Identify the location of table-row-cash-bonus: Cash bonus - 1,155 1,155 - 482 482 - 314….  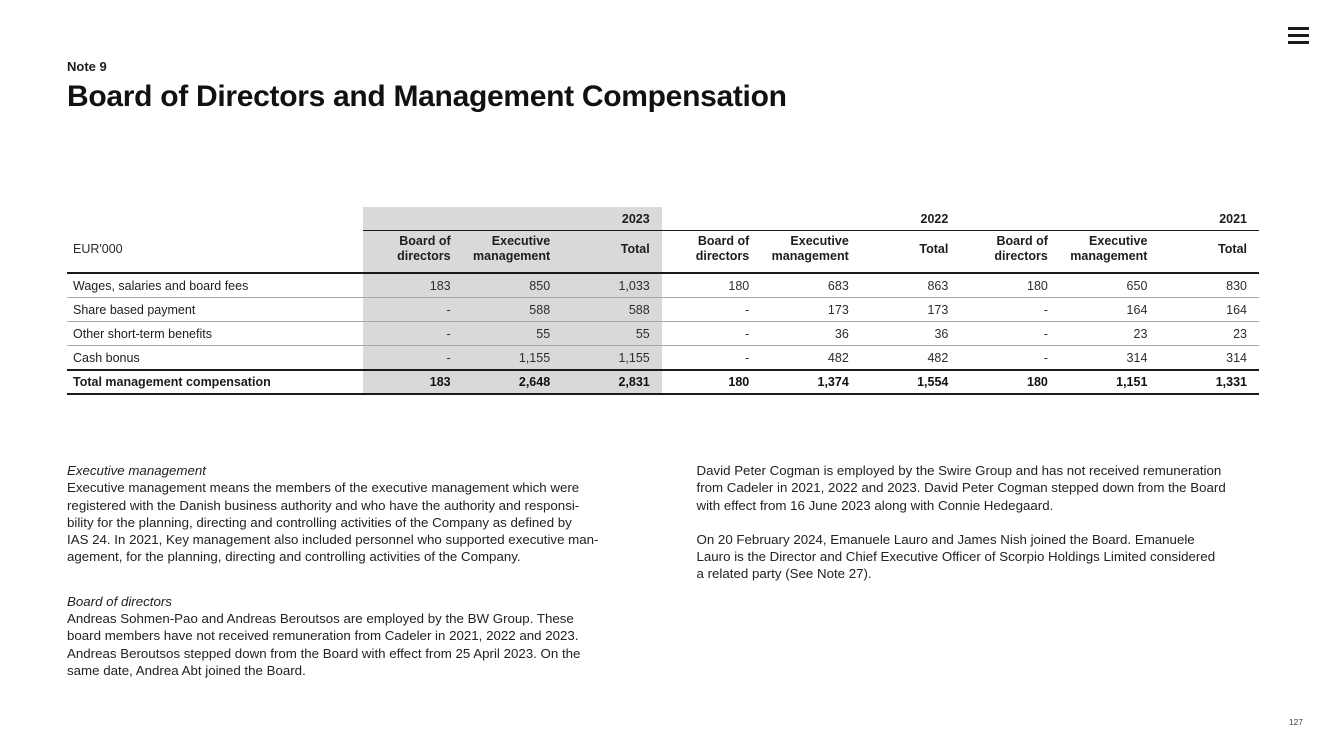
(663, 358).